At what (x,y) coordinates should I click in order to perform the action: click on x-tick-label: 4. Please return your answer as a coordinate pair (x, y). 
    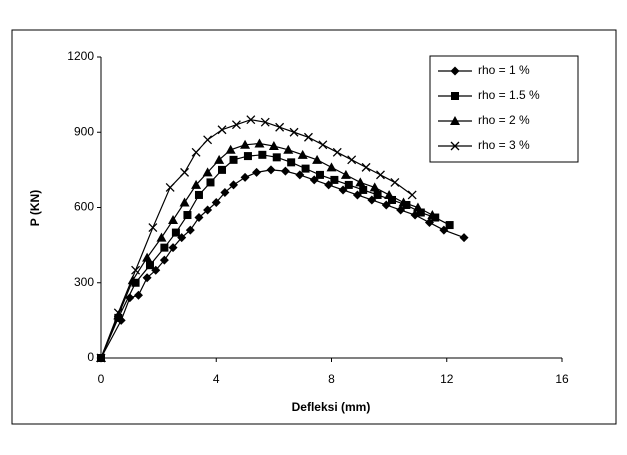
    Looking at the image, I should click on (216, 379).